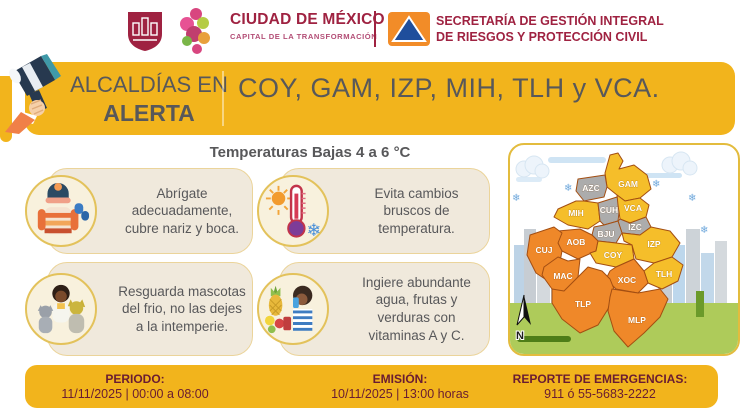 The width and height of the screenshot is (750, 416). Describe the element at coordinates (288, 309) in the screenshot. I see `fruits-water-icon` at that location.